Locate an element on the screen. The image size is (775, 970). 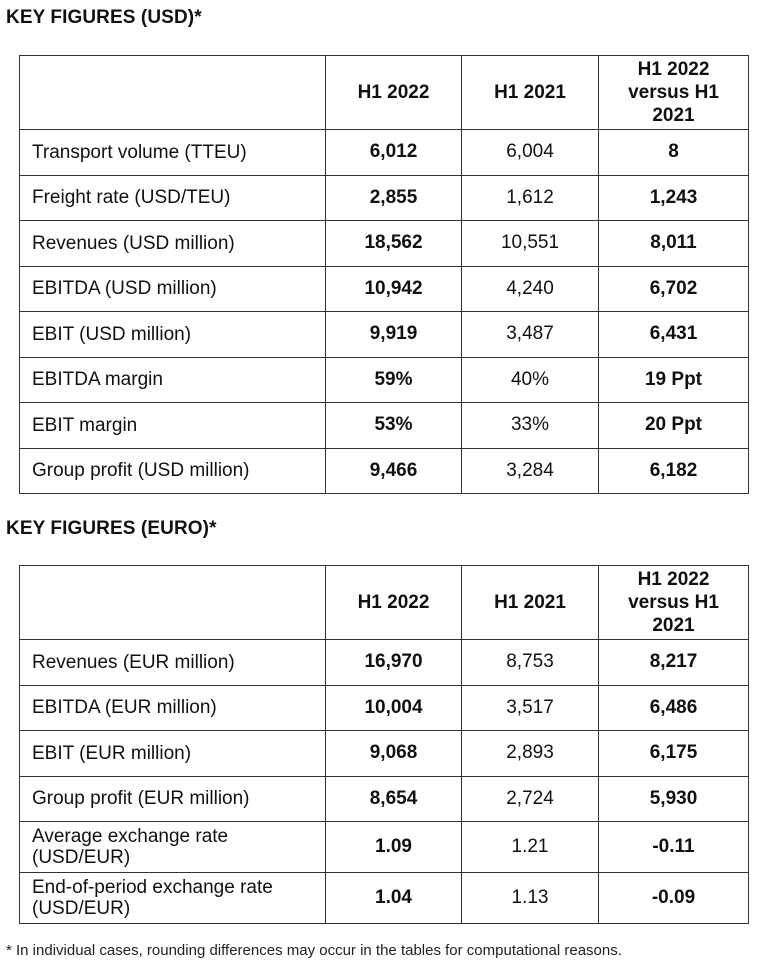
table-row: EBIT (EUR million) 9,068 2,893 6,175 is located at coordinates (384, 753).